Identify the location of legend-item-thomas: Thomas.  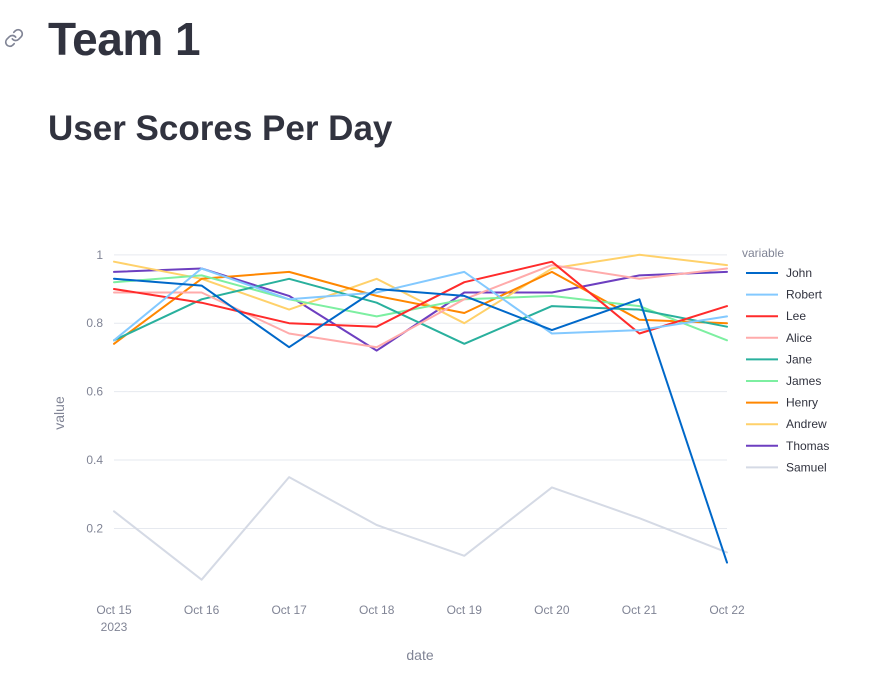
(787, 446).